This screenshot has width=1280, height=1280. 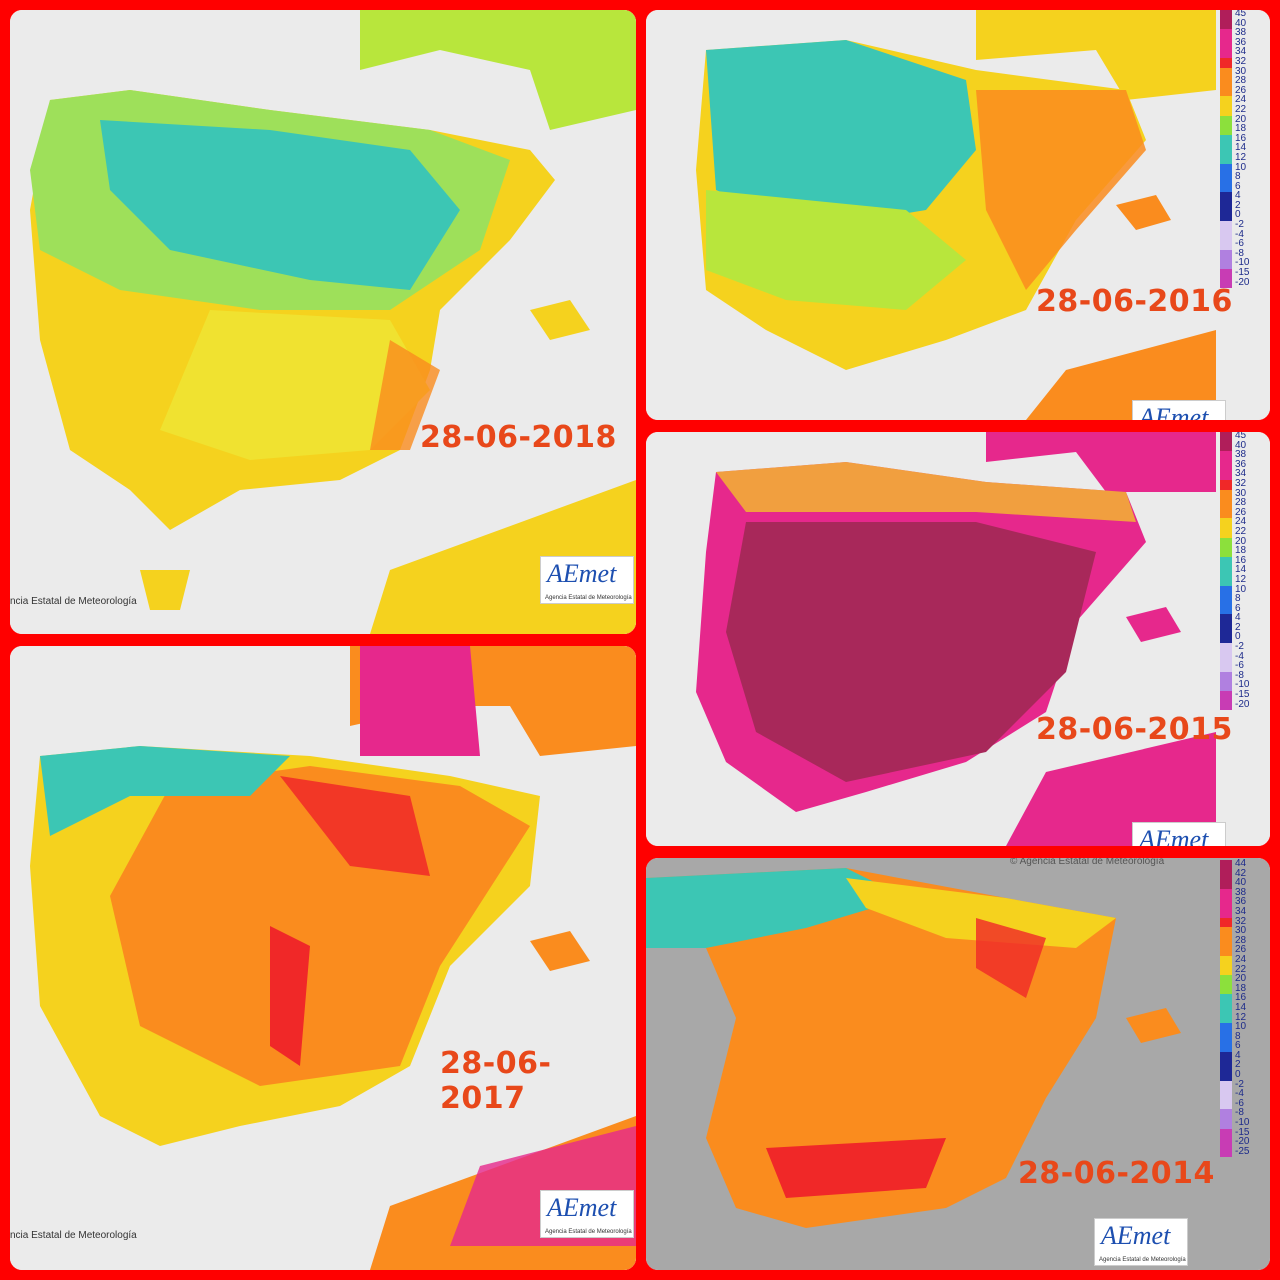 I want to click on legend-row: 32, so click(x=1240, y=484).